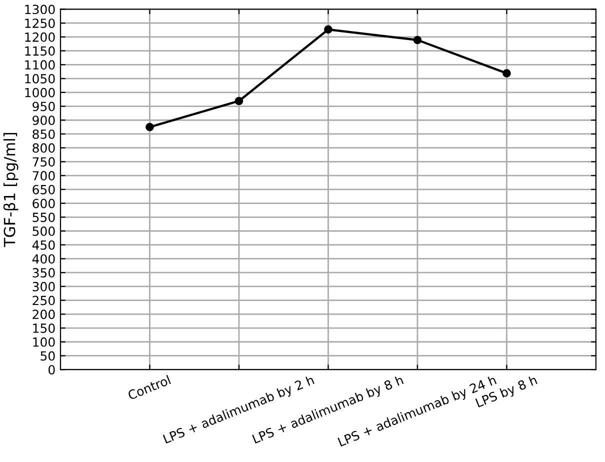 The height and width of the screenshot is (462, 605). I want to click on y-tick-label: 0, so click(51, 370).